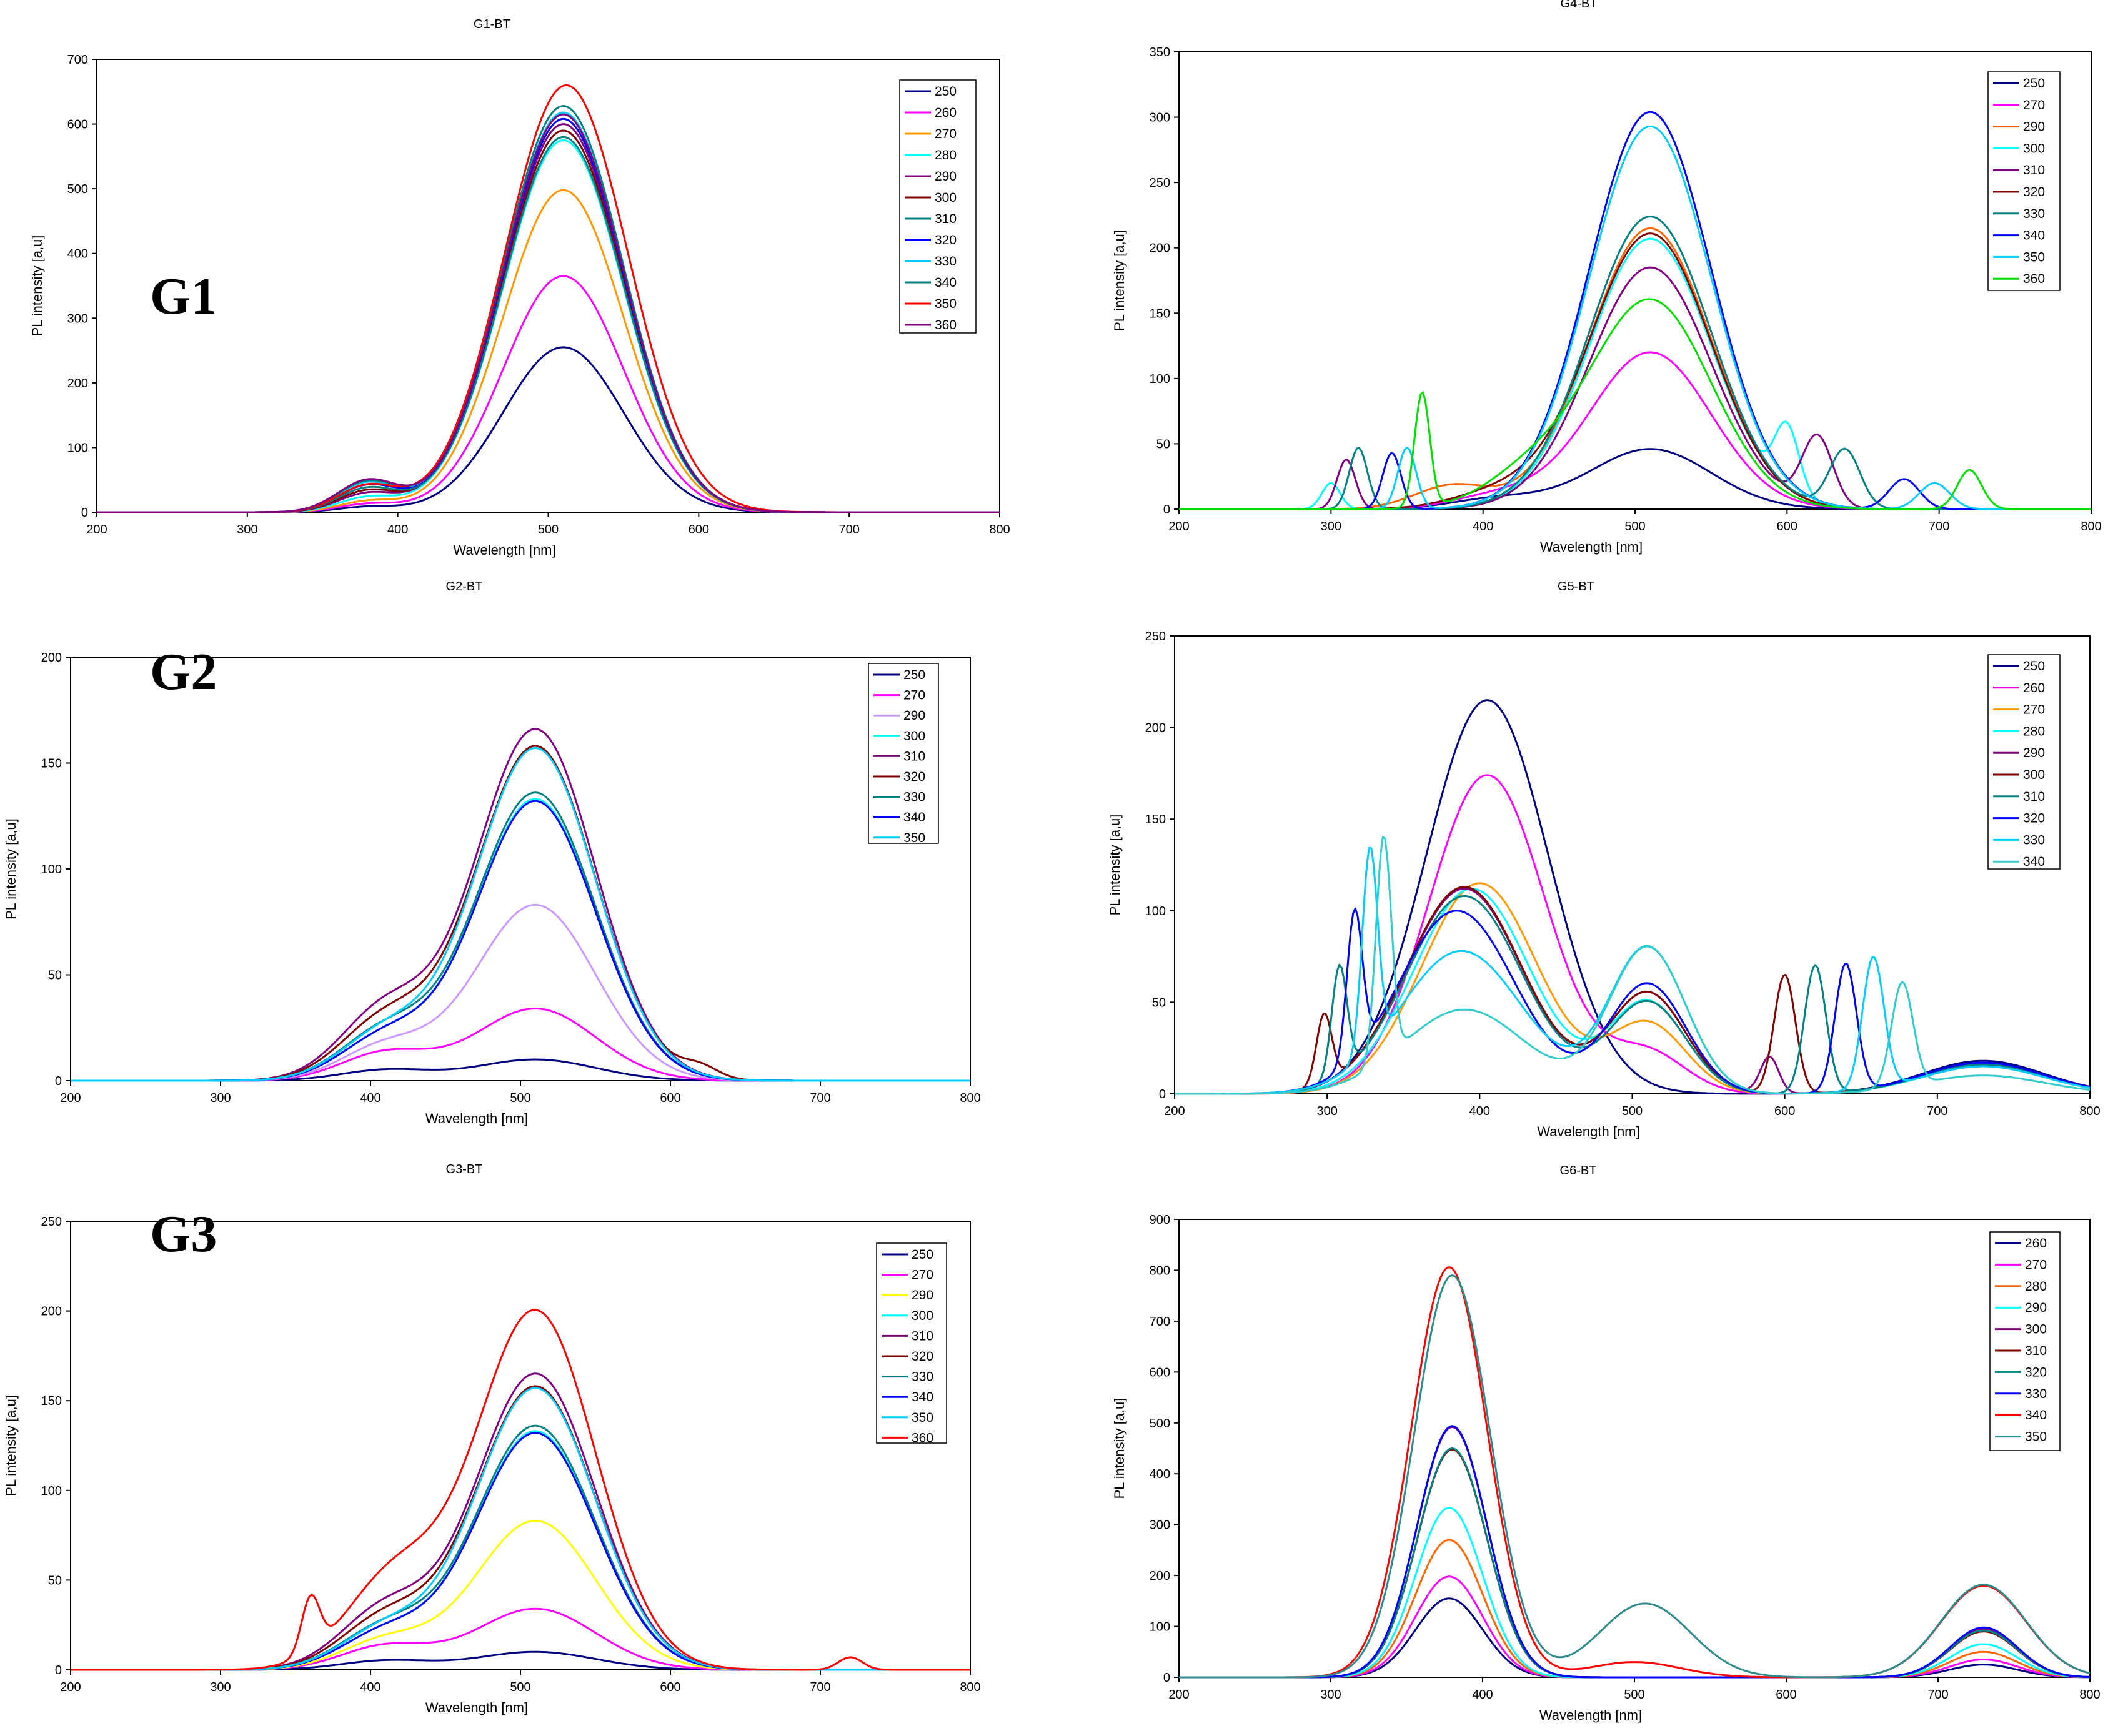 This screenshot has height=1736, width=2113. What do you see at coordinates (1160, 1424) in the screenshot?
I see `y-tick-label: 500` at bounding box center [1160, 1424].